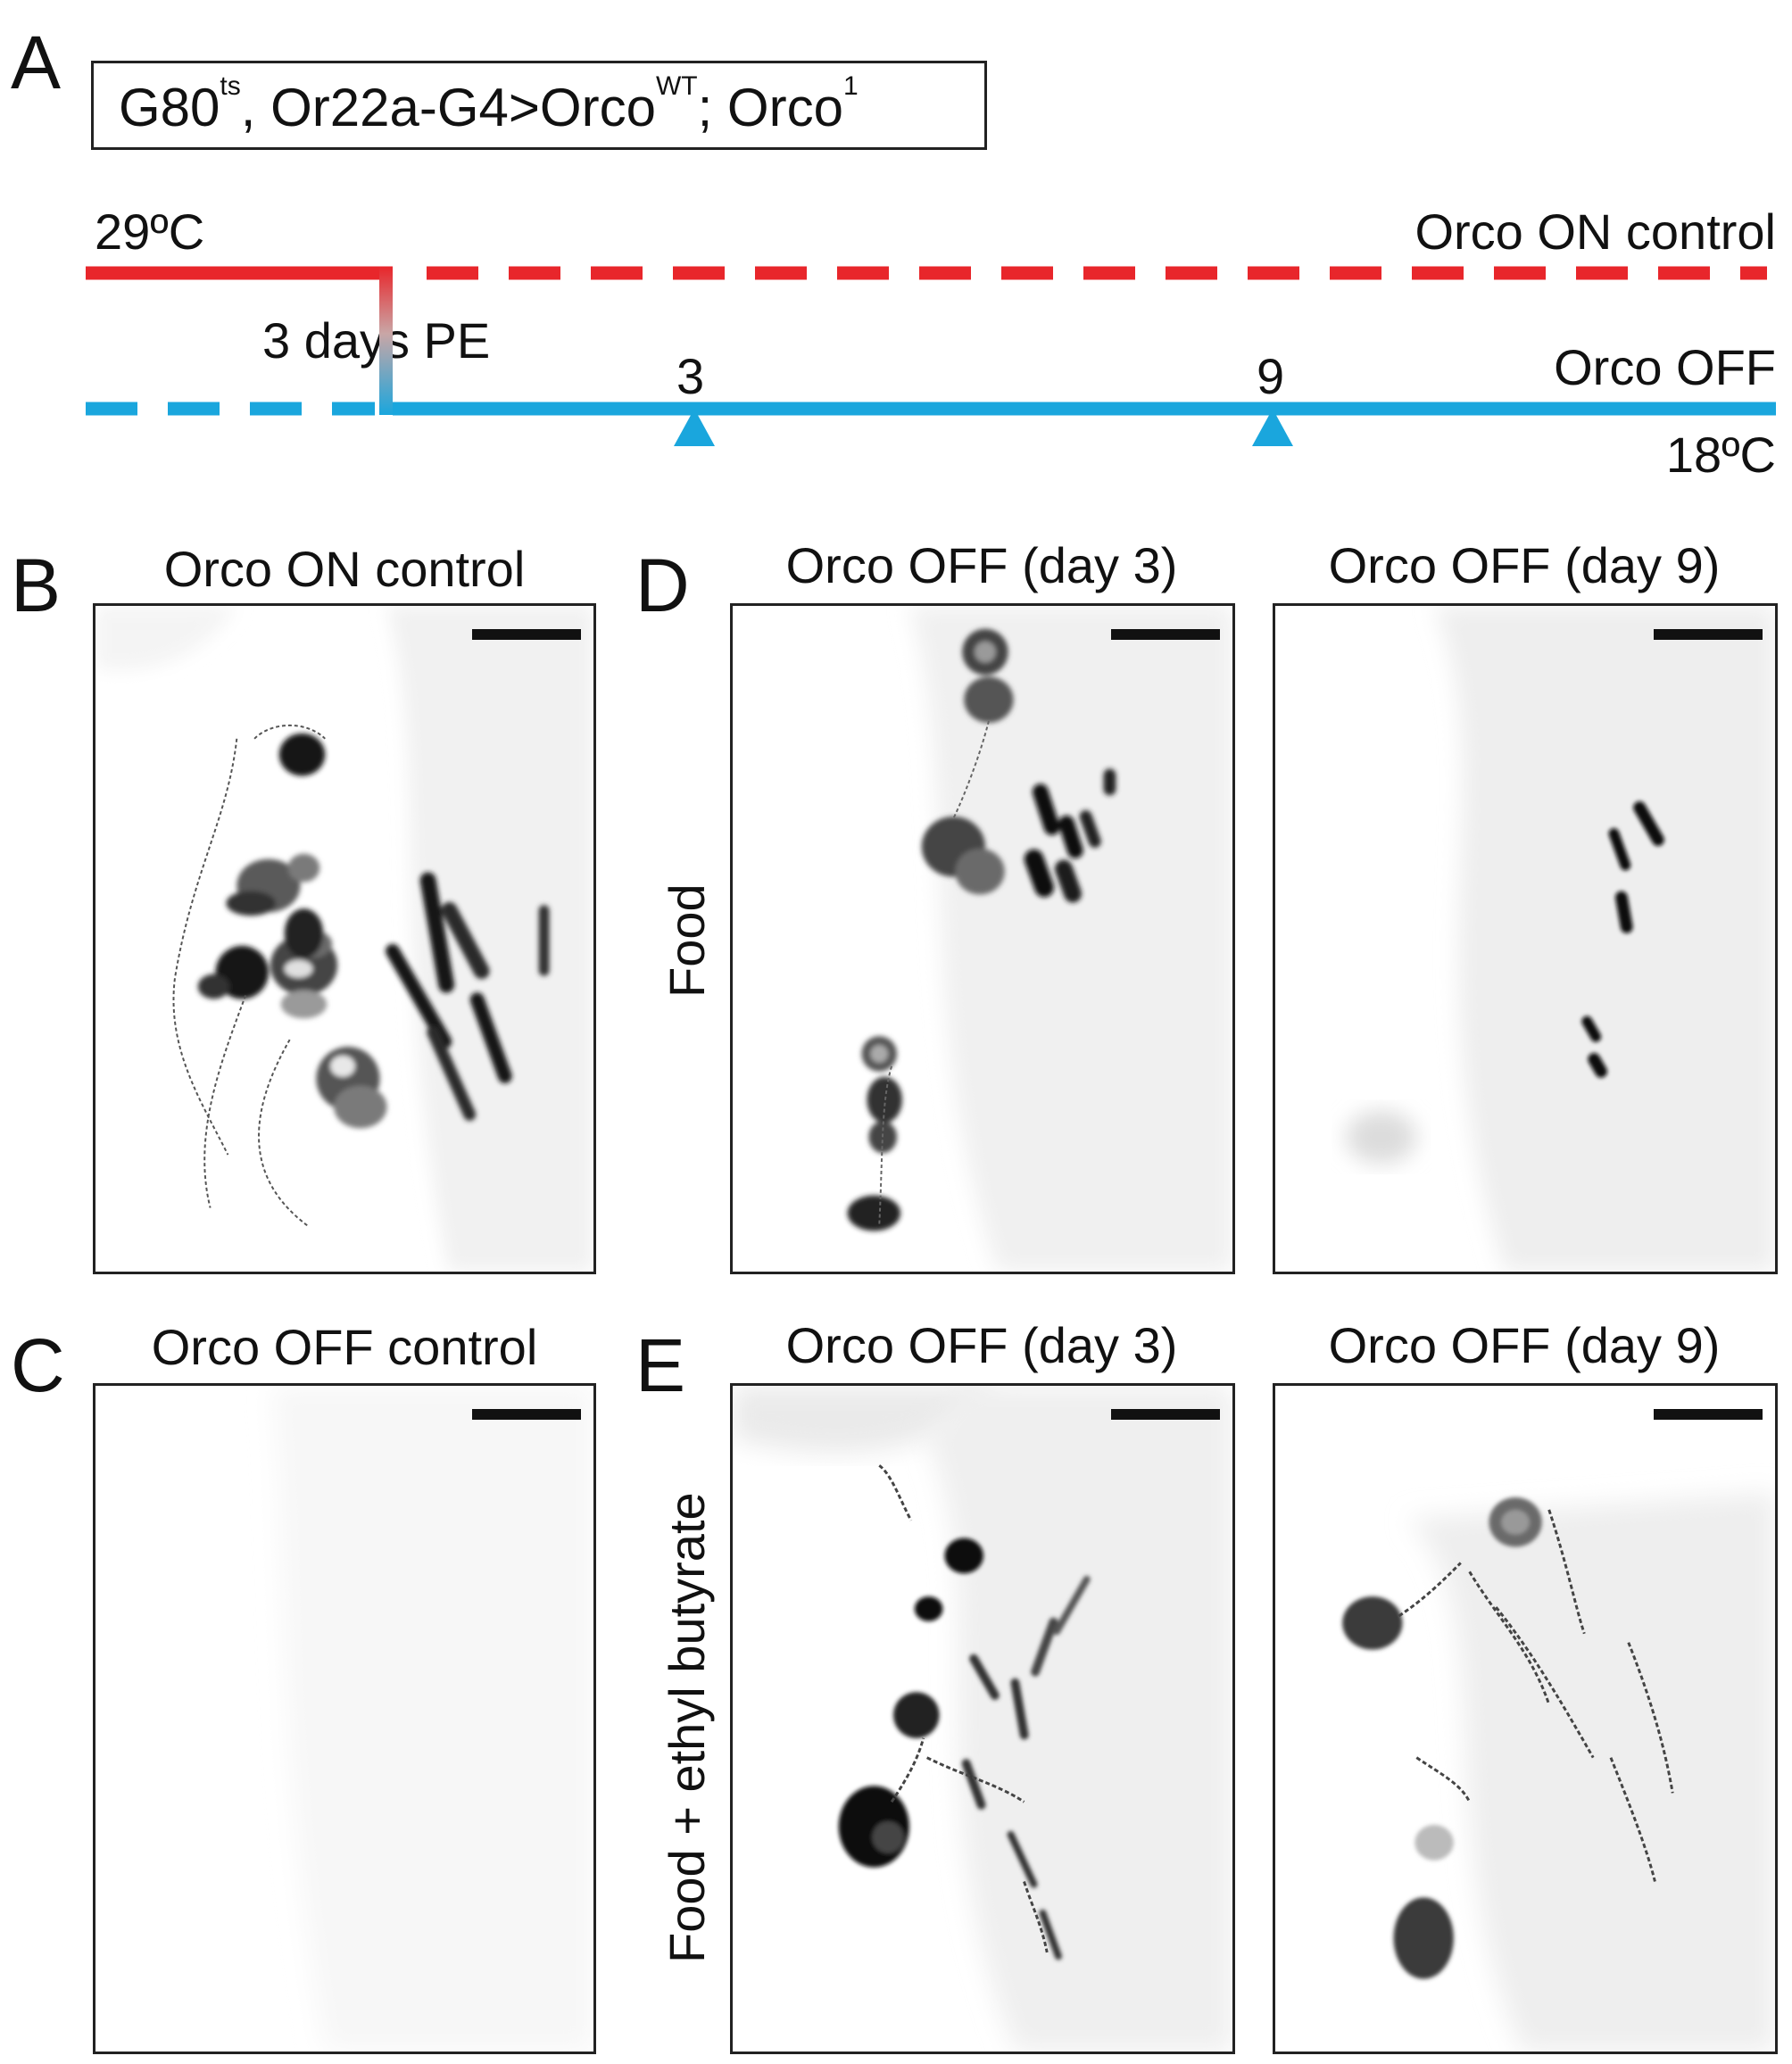 This screenshot has width=1792, height=2064. I want to click on panel-d-title-right: Orco OFF (day 9), so click(1524, 565).